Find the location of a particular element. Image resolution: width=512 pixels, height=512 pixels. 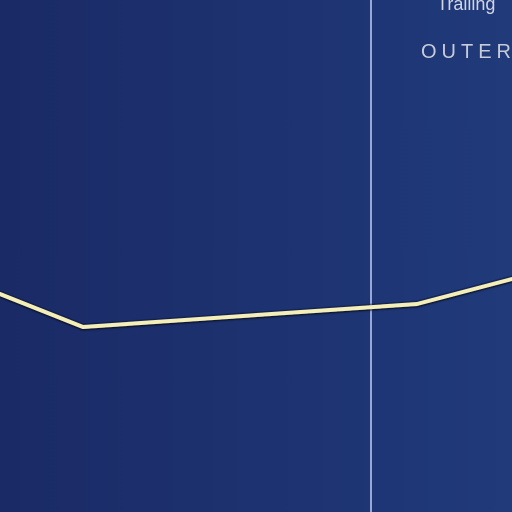

series-layer is located at coordinates (256, 303).